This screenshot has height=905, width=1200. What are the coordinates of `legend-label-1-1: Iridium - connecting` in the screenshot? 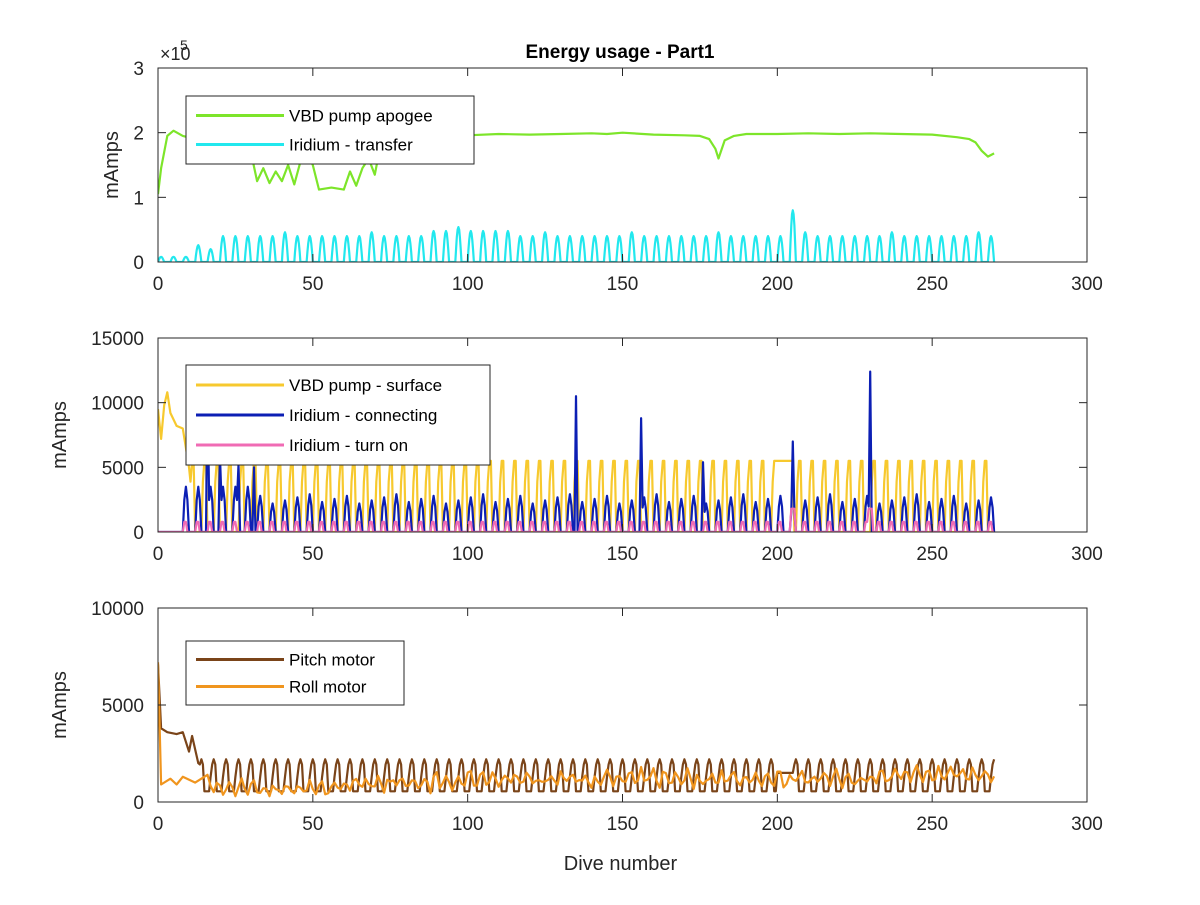 It's located at (363, 415).